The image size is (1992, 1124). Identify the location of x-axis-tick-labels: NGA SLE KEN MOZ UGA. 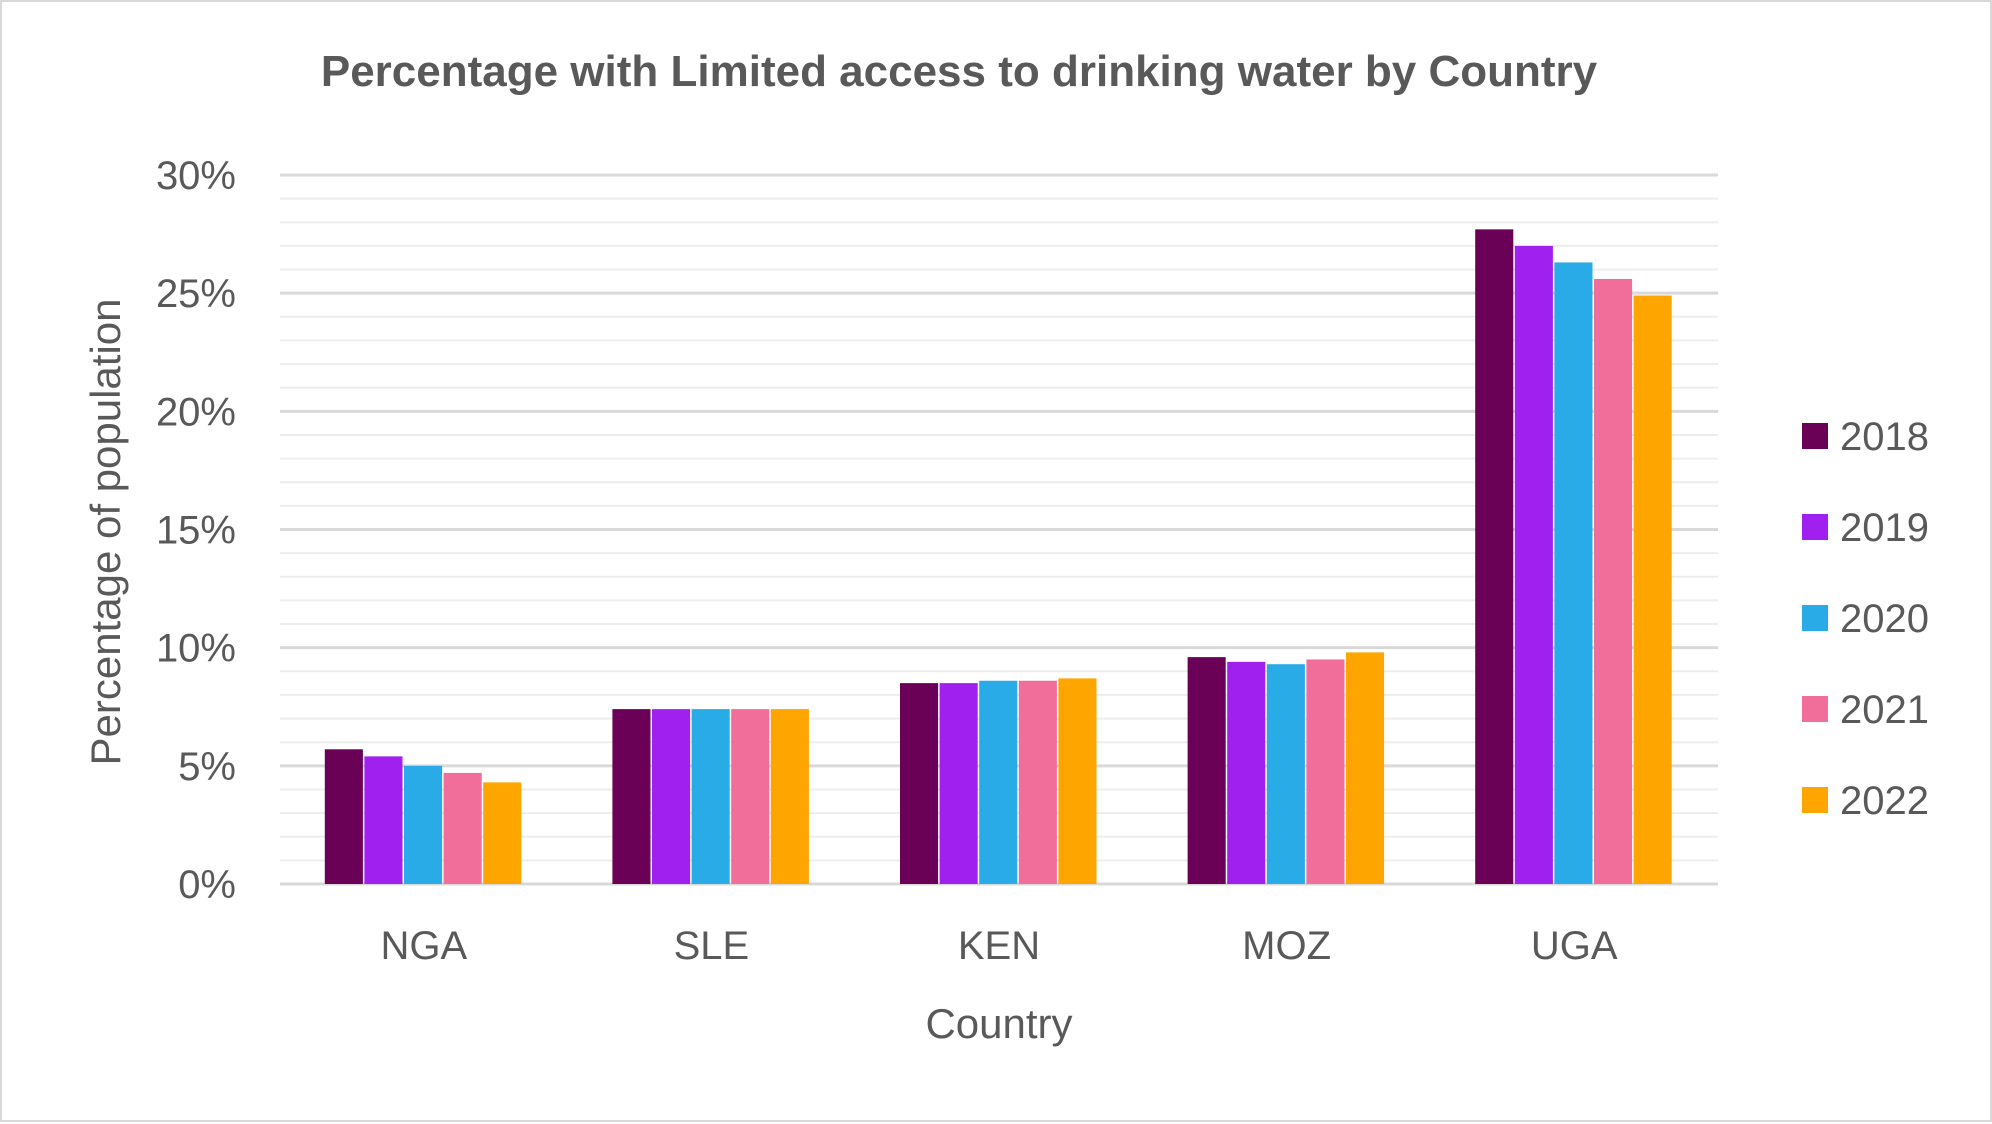
(998, 946).